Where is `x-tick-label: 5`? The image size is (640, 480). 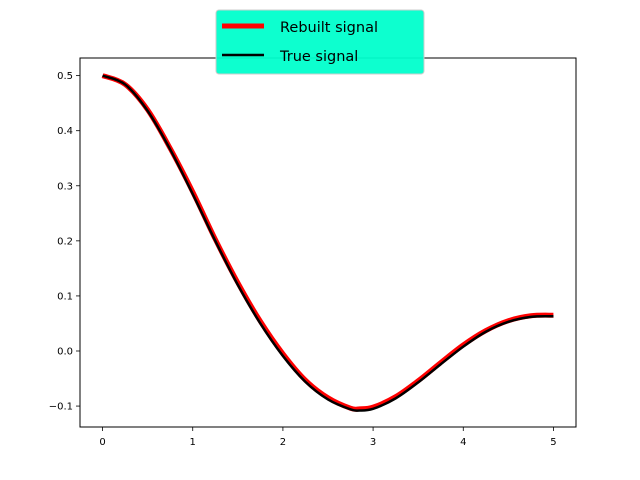
x-tick-label: 5 is located at coordinates (553, 442).